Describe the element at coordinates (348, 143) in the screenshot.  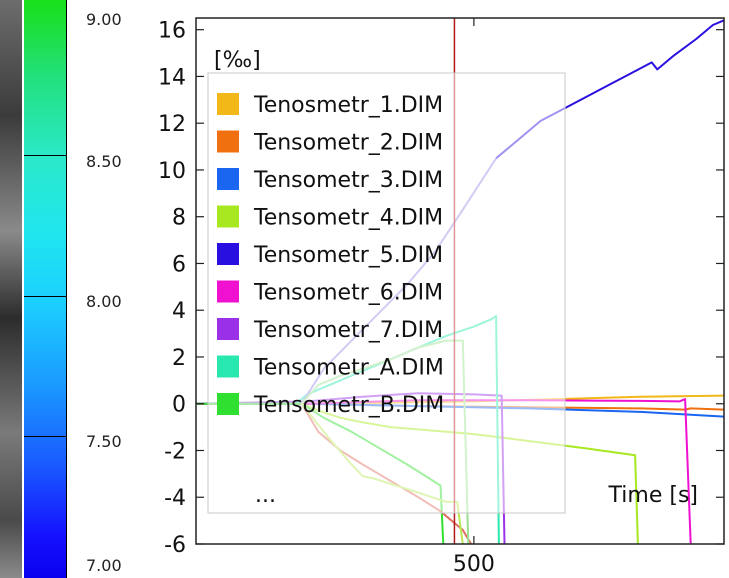
I see `legend-label: Tensometr_2.DIM` at that location.